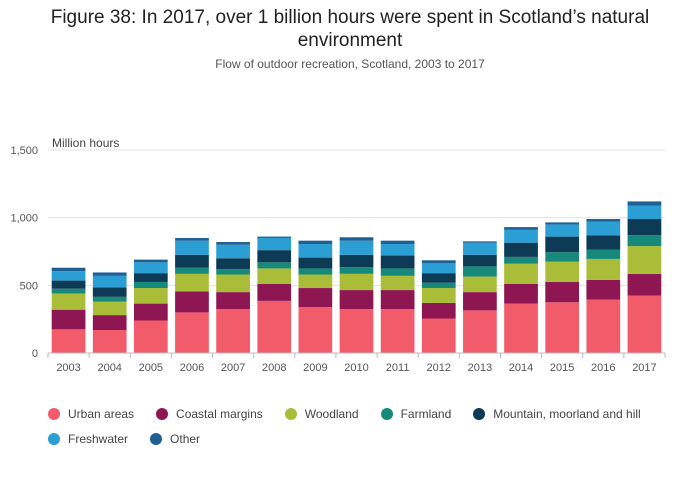 This screenshot has height=502, width=700. What do you see at coordinates (101, 413) in the screenshot?
I see `legend-label: Urban areas` at bounding box center [101, 413].